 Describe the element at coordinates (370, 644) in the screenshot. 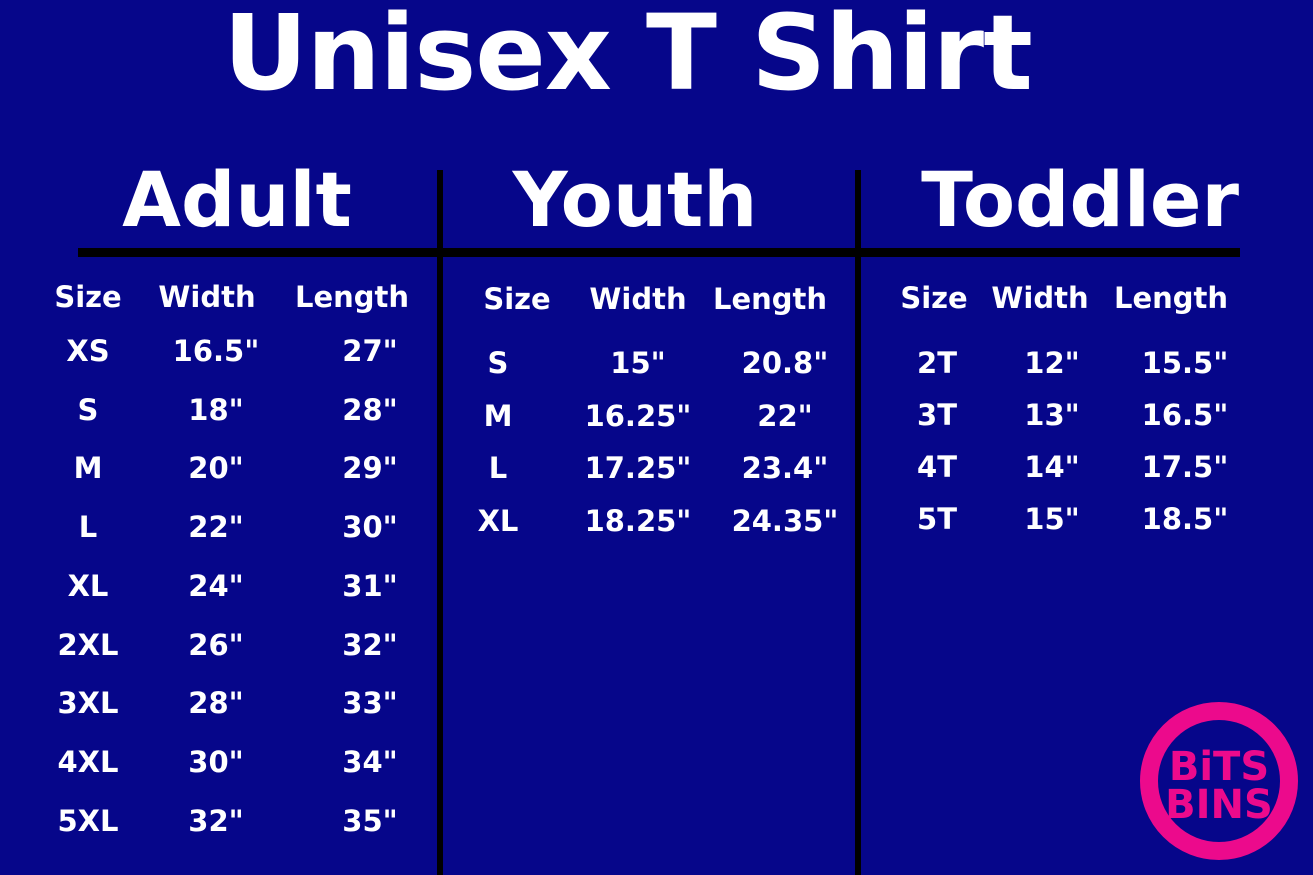

I see `cell-length: 32"` at that location.